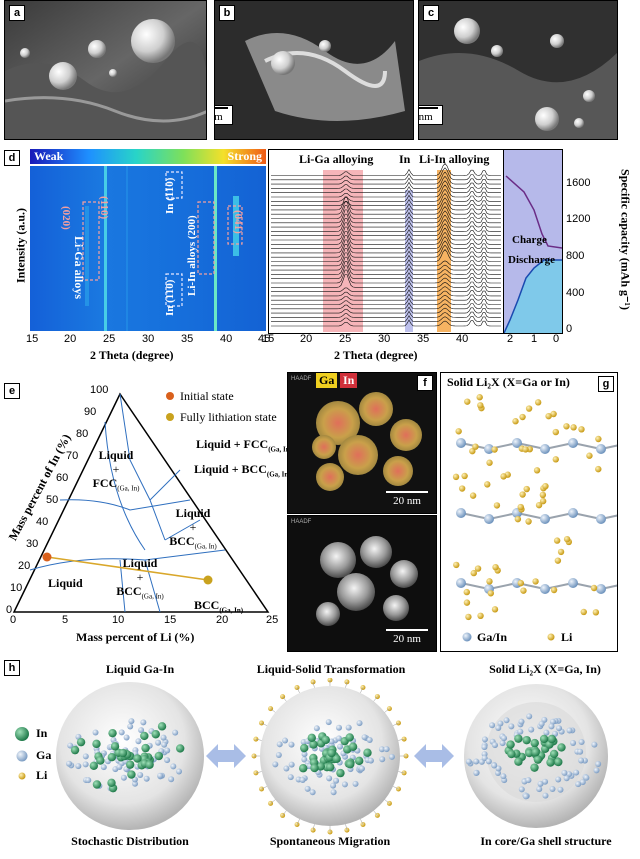 The width and height of the screenshot is (640, 859). I want to click on h-title-3: Solid Li₂X (X=Ga, In), so click(545, 669).